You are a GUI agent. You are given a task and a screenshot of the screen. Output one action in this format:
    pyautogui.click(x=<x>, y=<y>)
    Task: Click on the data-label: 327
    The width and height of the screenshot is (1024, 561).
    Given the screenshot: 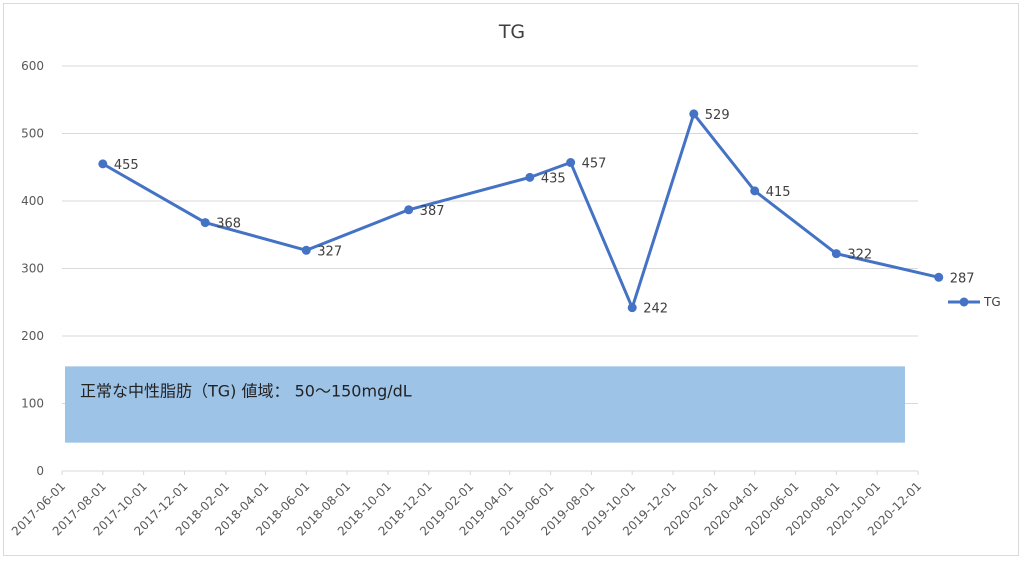 What is the action you would take?
    pyautogui.click(x=329, y=251)
    